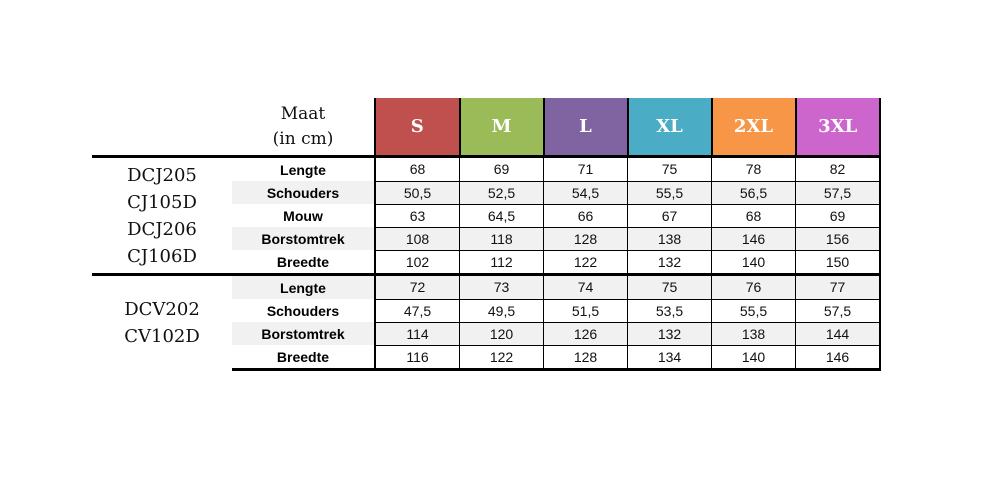 Image resolution: width=1000 pixels, height=497 pixels. Describe the element at coordinates (417, 357) in the screenshot. I see `value-cell: 116` at that location.